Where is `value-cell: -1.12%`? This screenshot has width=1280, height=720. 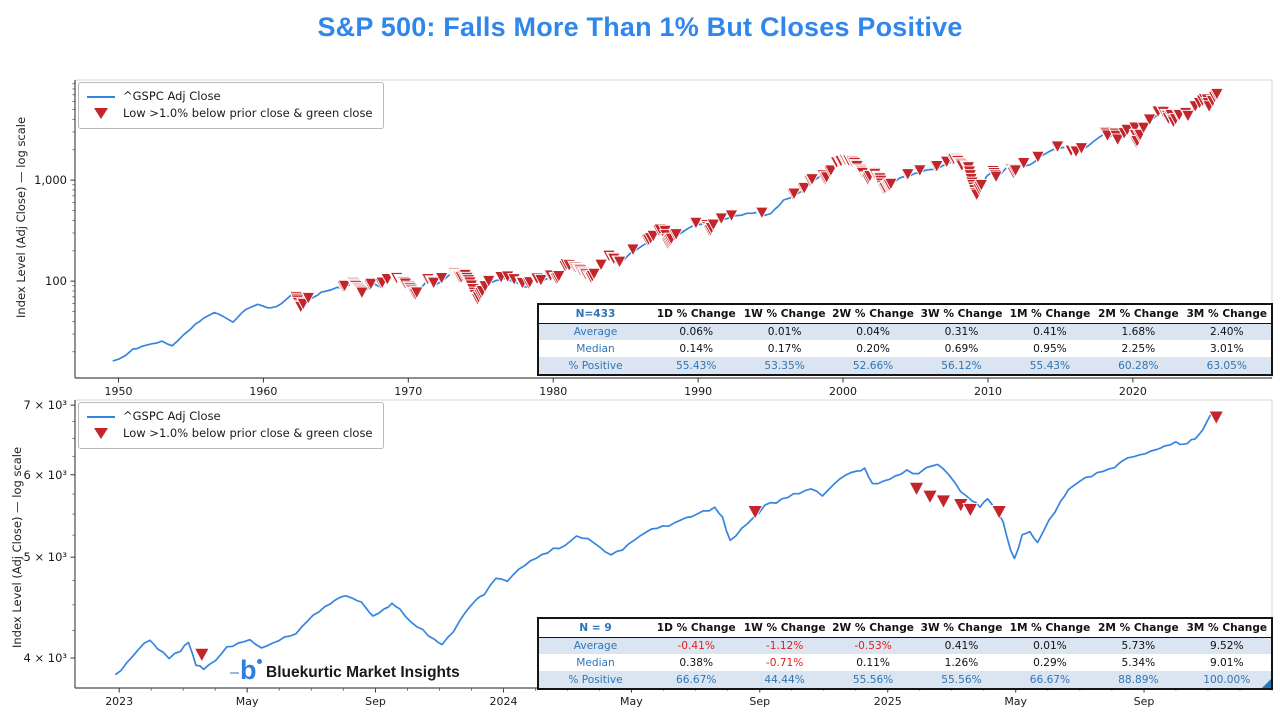 value-cell: -1.12% is located at coordinates (784, 645).